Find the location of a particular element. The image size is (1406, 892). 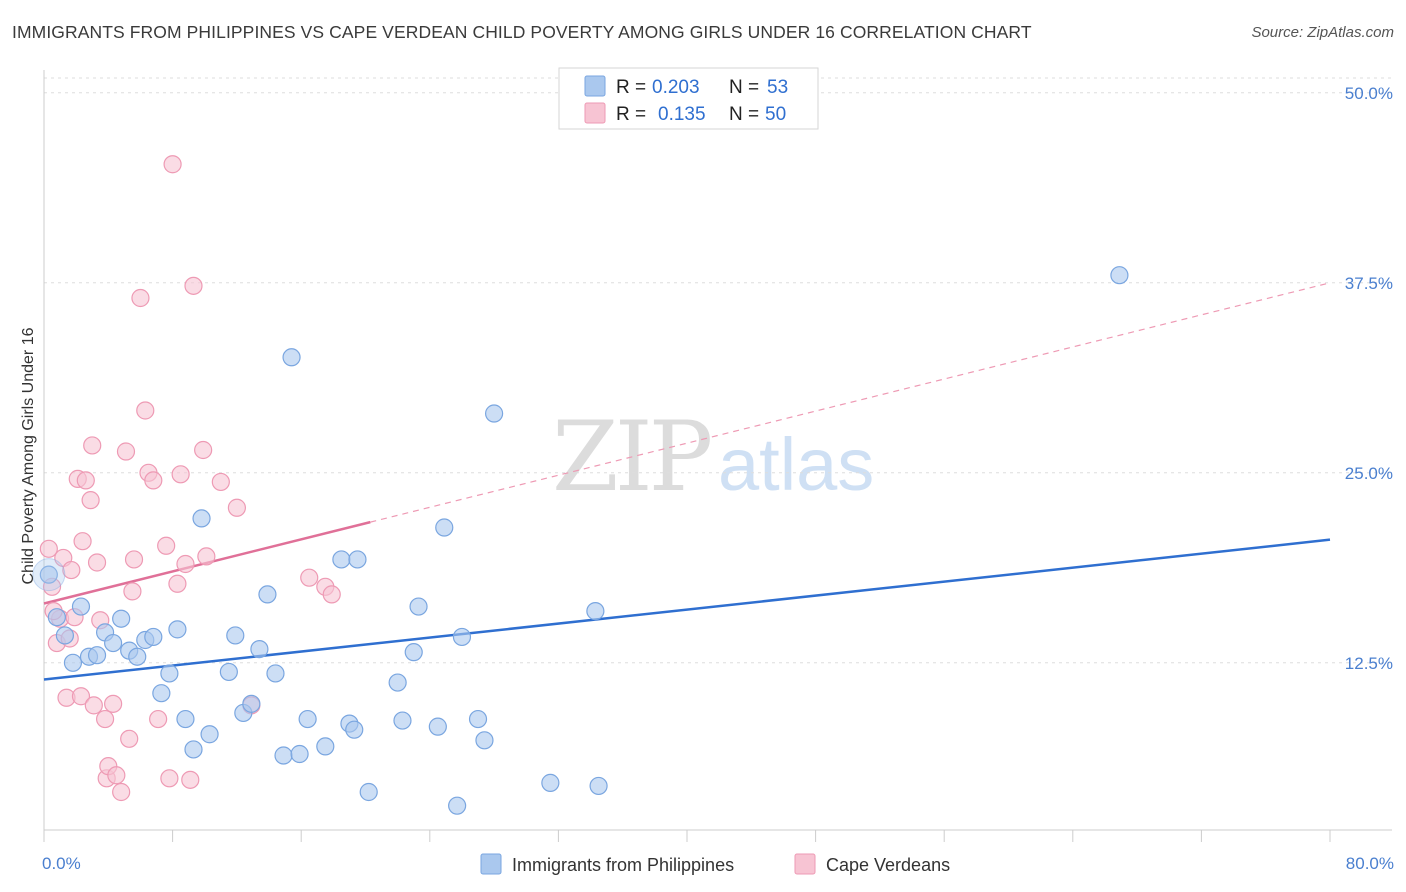

legend-r-label-blue: R = is located at coordinates (631, 87).